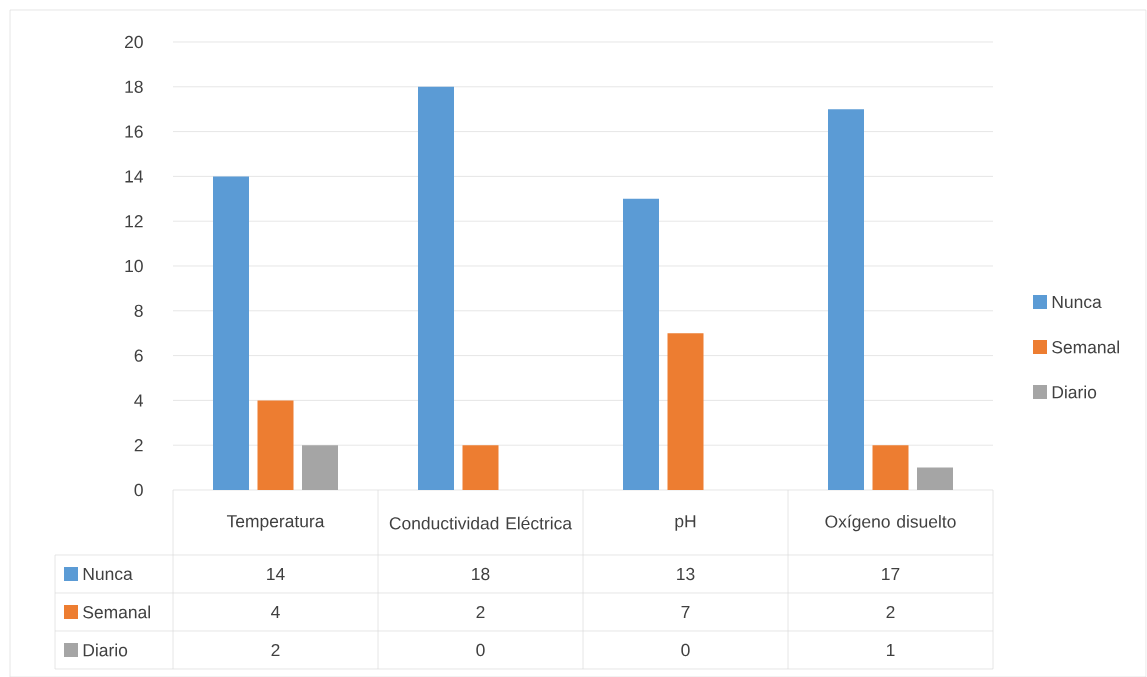 Image resolution: width=1147 pixels, height=677 pixels. I want to click on y-tick-label: 4, so click(138, 400).